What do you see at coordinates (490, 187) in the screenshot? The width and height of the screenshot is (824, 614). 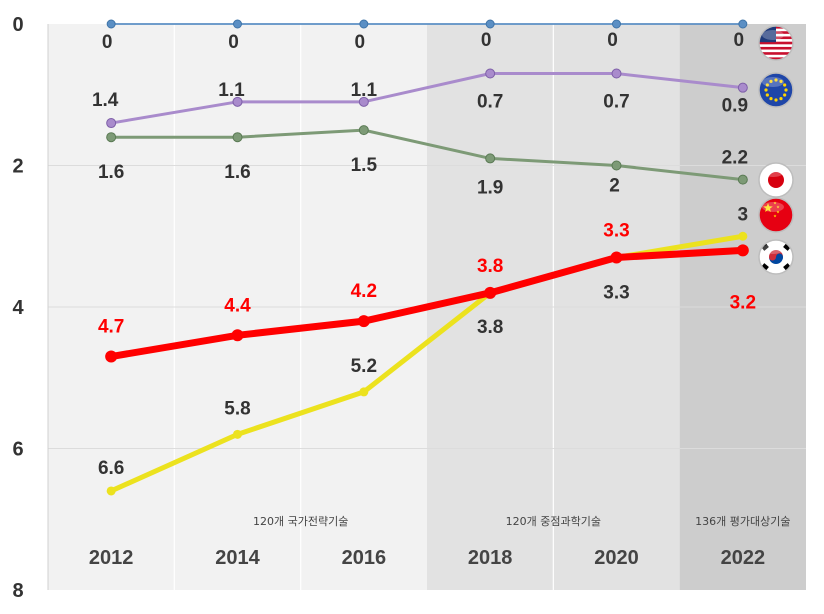 I see `value-label-japan: 1.9` at bounding box center [490, 187].